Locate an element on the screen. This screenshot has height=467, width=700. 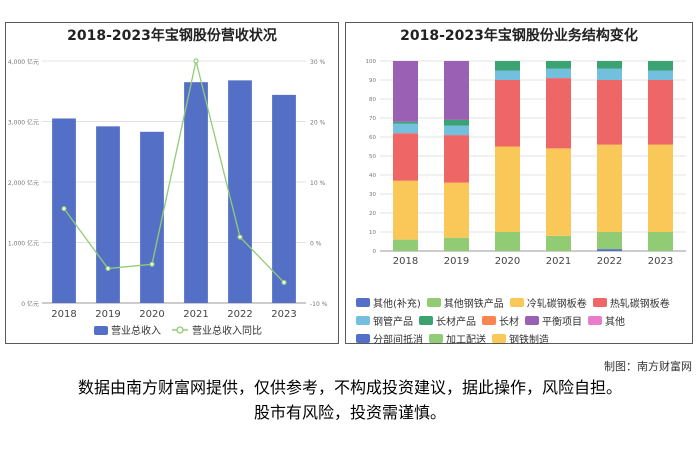
disclaimer-line-1: 数据由南方财富网提供，仅供参考，不构成投资建议，据此操作，风险自担。 is located at coordinates (349, 387).